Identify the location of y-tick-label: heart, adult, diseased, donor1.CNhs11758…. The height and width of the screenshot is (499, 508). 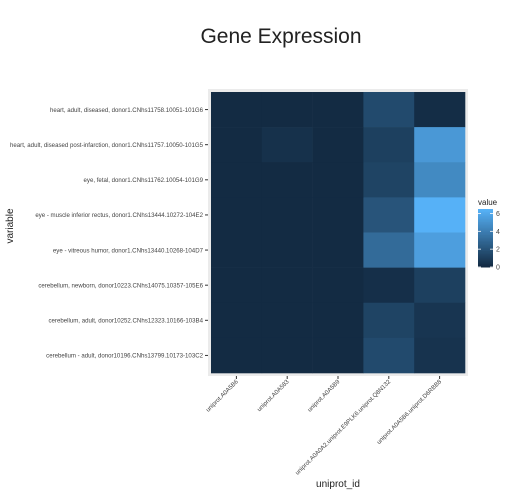
(127, 110).